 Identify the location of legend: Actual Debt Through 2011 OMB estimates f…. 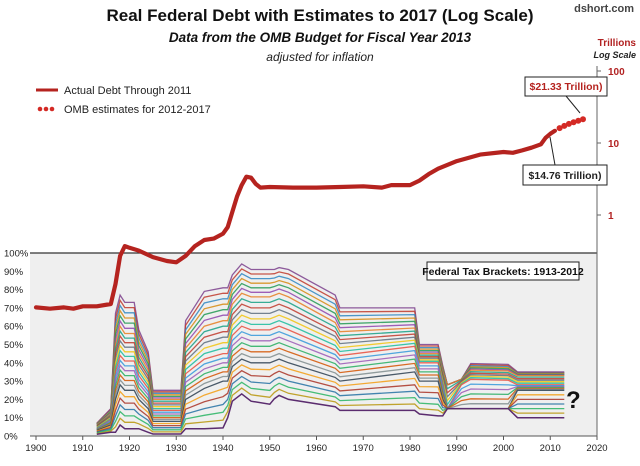
(123, 100).